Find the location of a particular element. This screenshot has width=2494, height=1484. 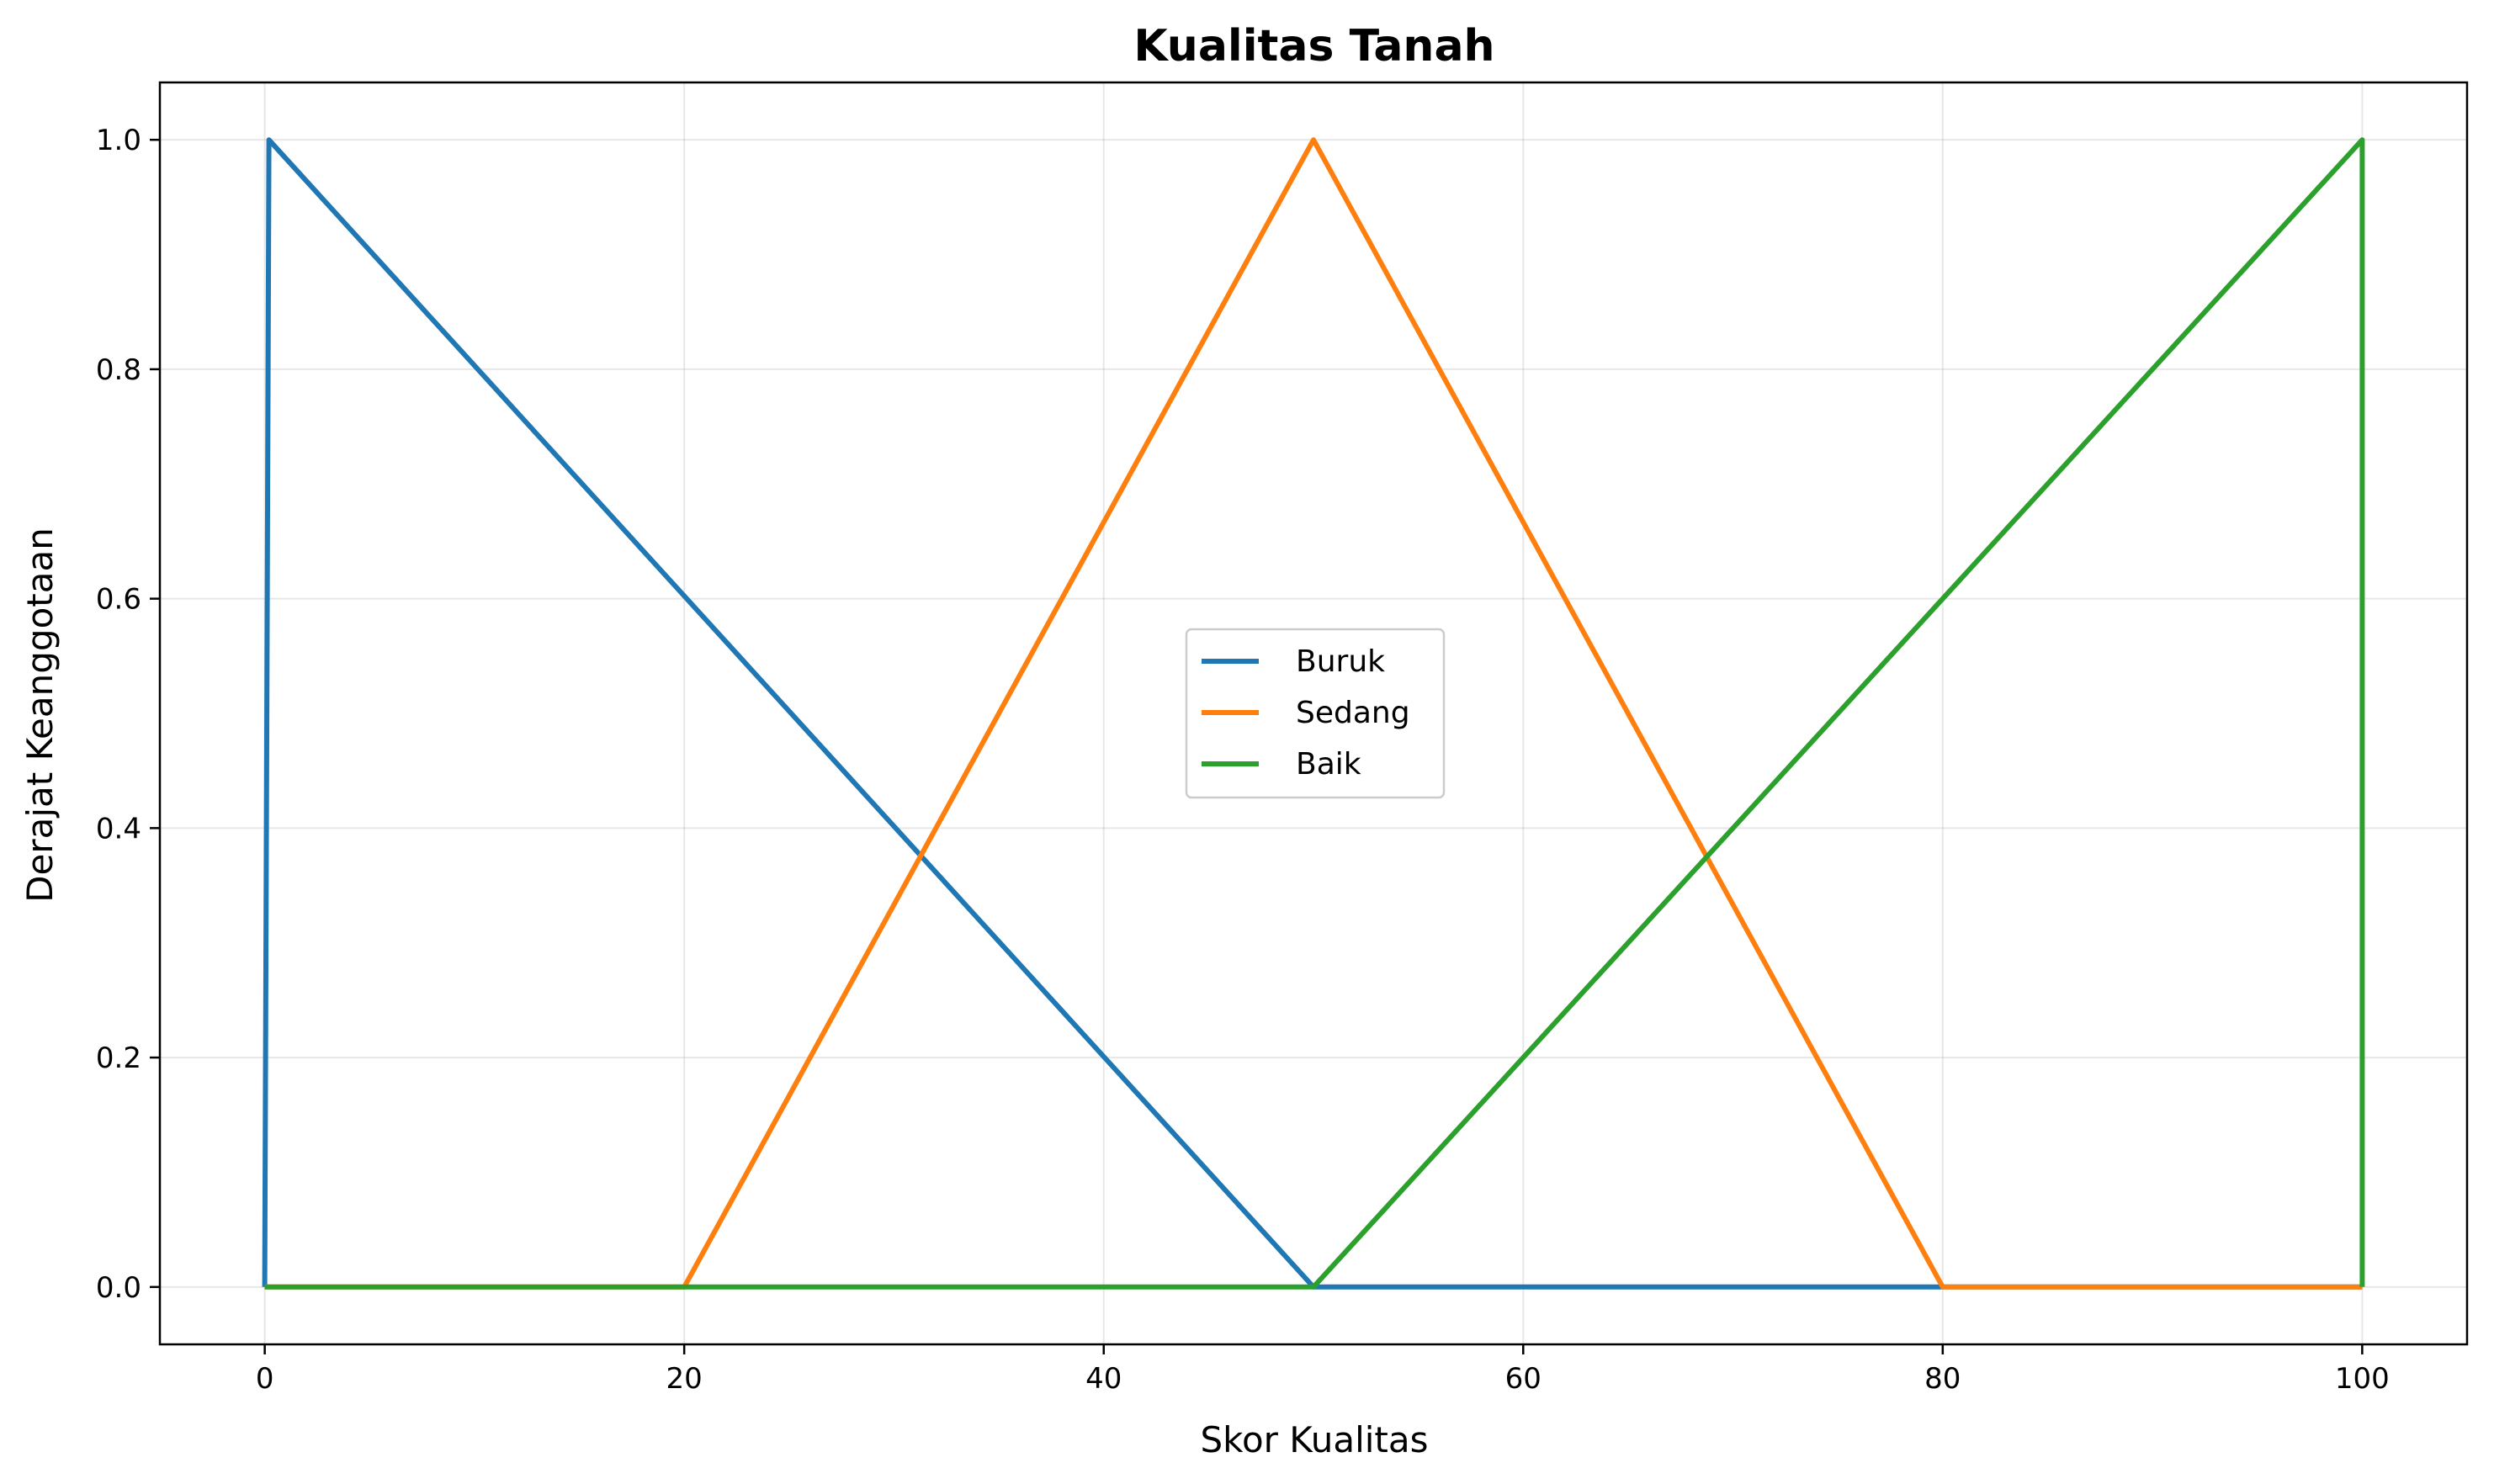

x-axis-ticks: 0 20 40 60 80 100 is located at coordinates (1323, 1370).